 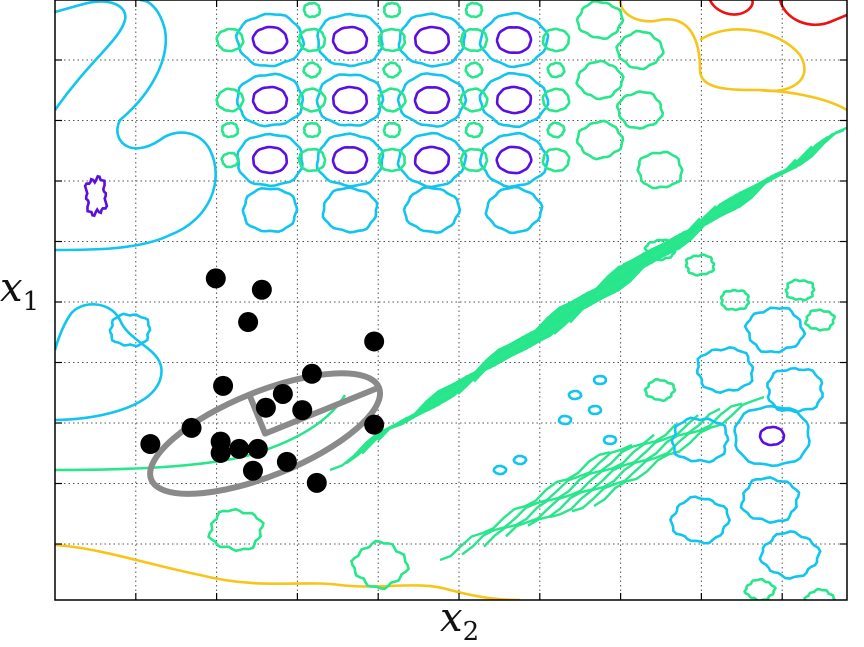 What do you see at coordinates (313, 410) in the screenshot?
I see `ellipse-axes` at bounding box center [313, 410].